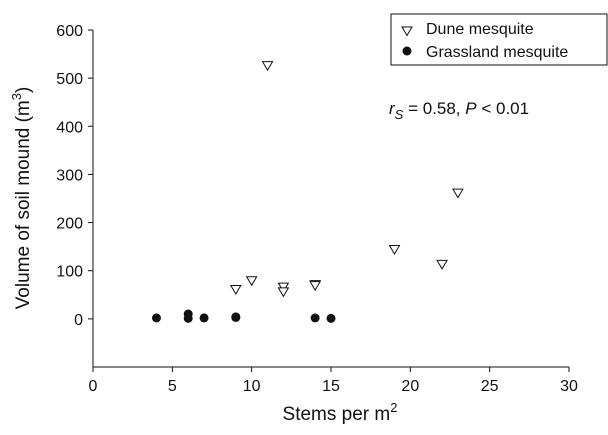 The height and width of the screenshot is (435, 608). Describe the element at coordinates (78, 320) in the screenshot. I see `y-tick-label: 0` at that location.